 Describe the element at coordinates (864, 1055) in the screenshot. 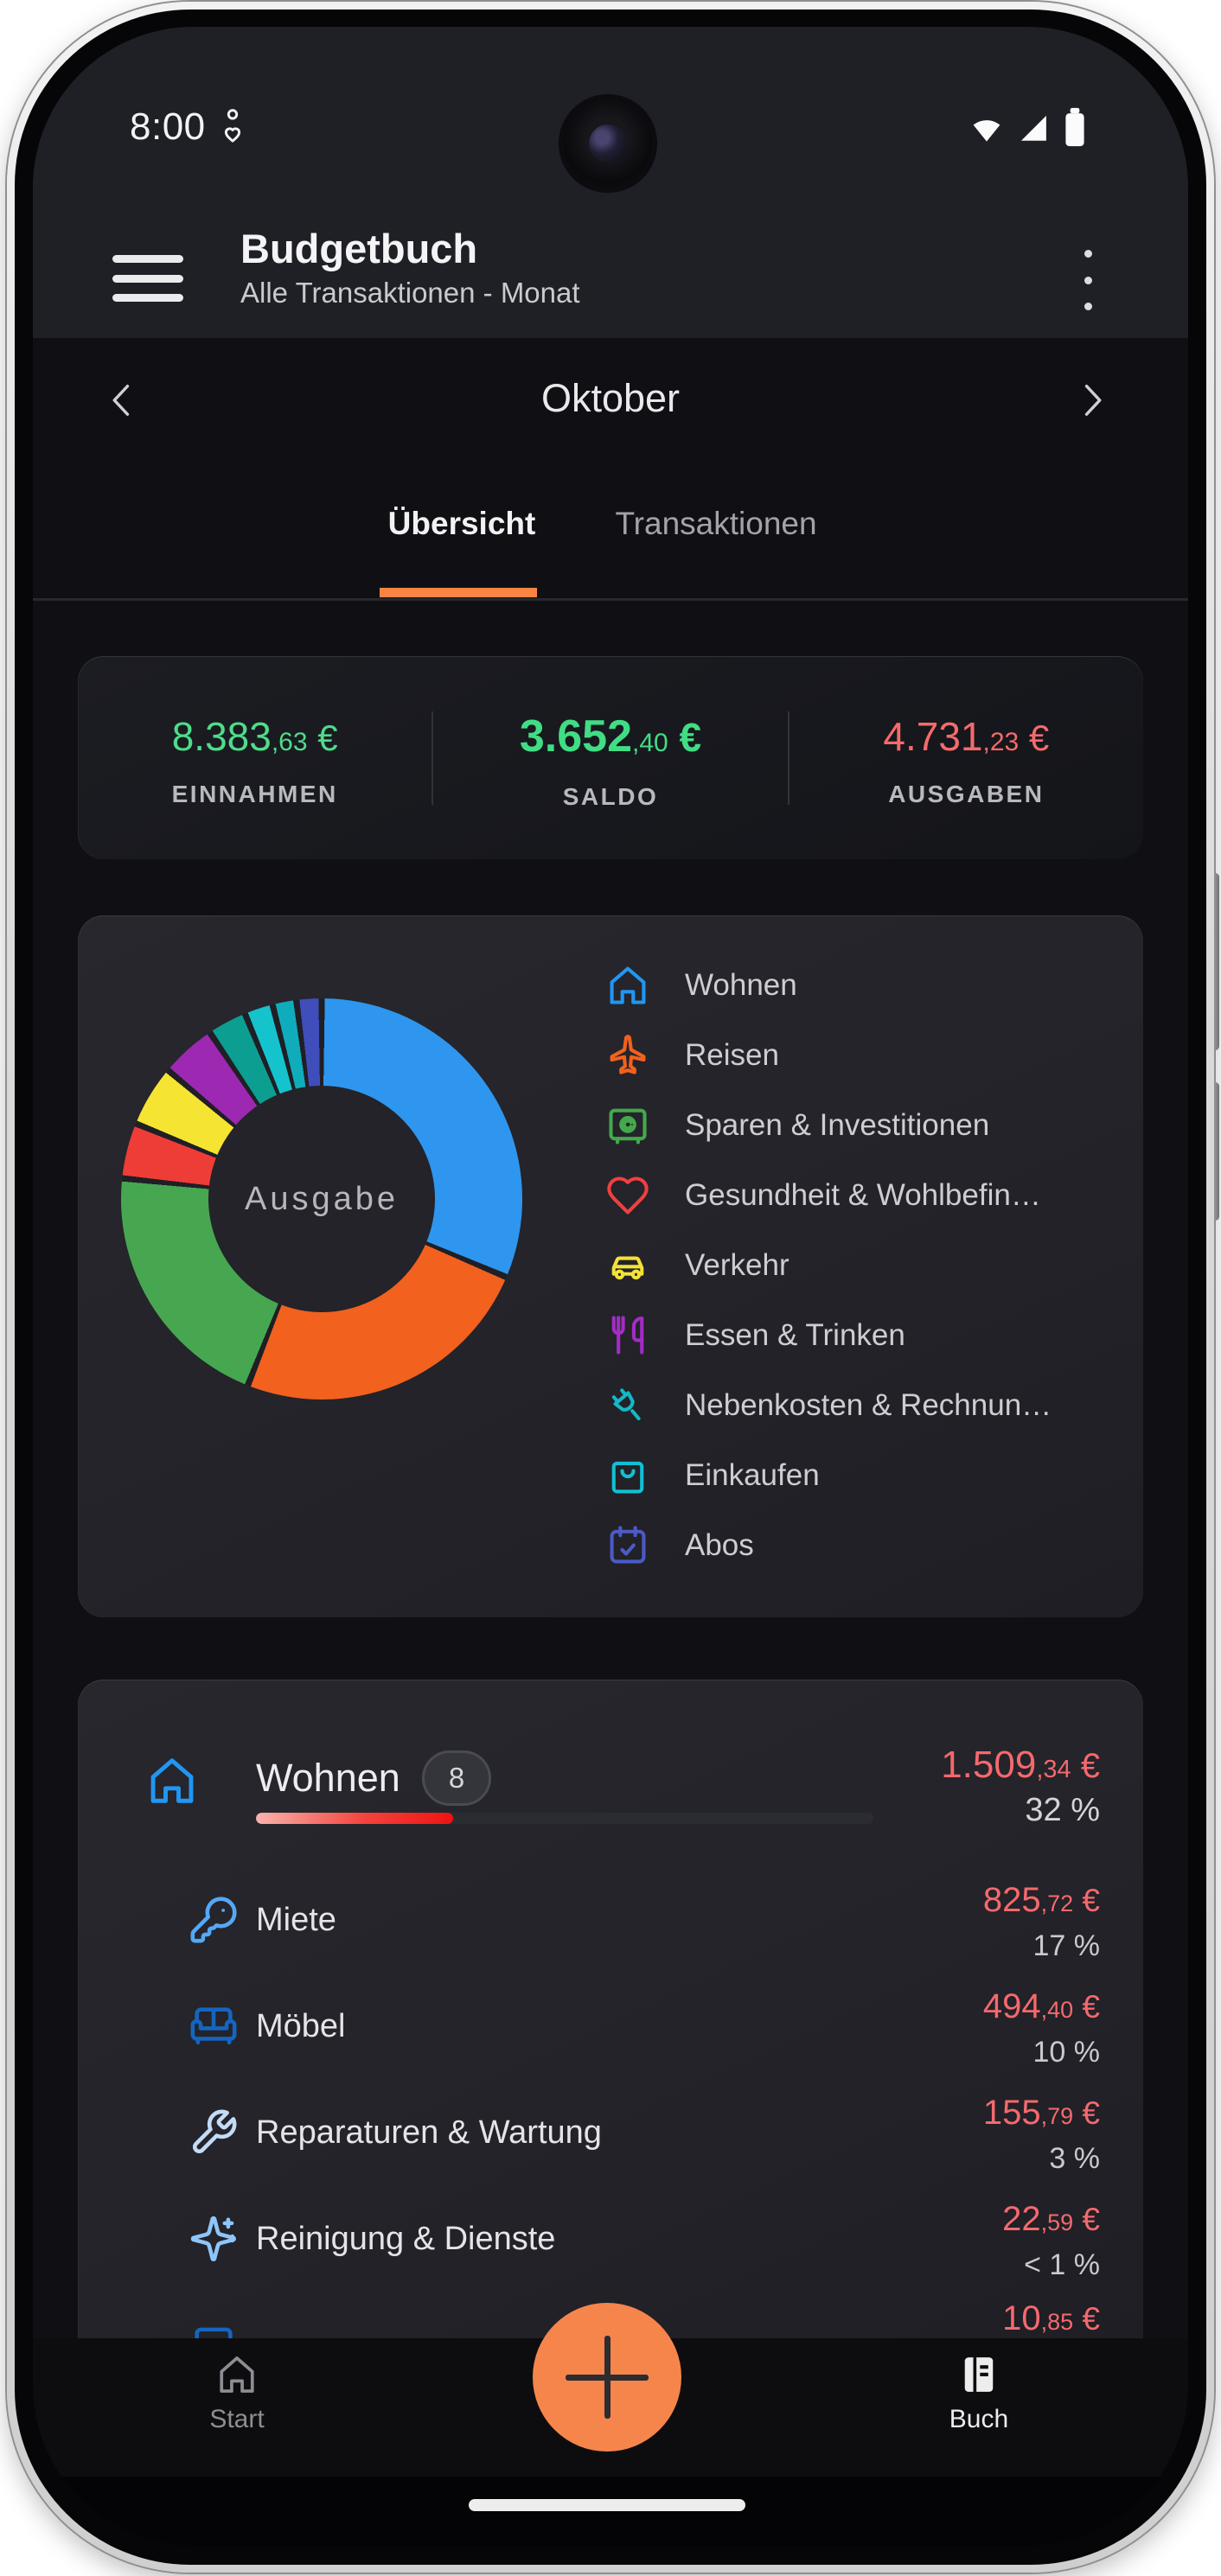

I see `legend-item-reisen: Reisen` at that location.